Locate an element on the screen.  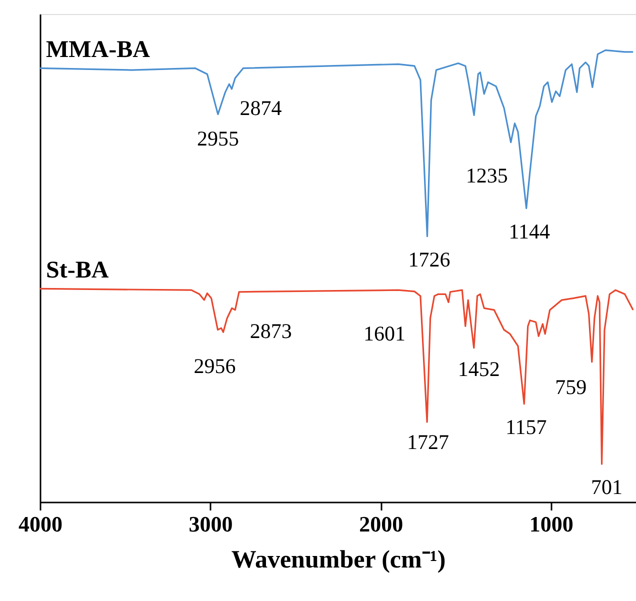
annotation: 2956 is located at coordinates (215, 366).